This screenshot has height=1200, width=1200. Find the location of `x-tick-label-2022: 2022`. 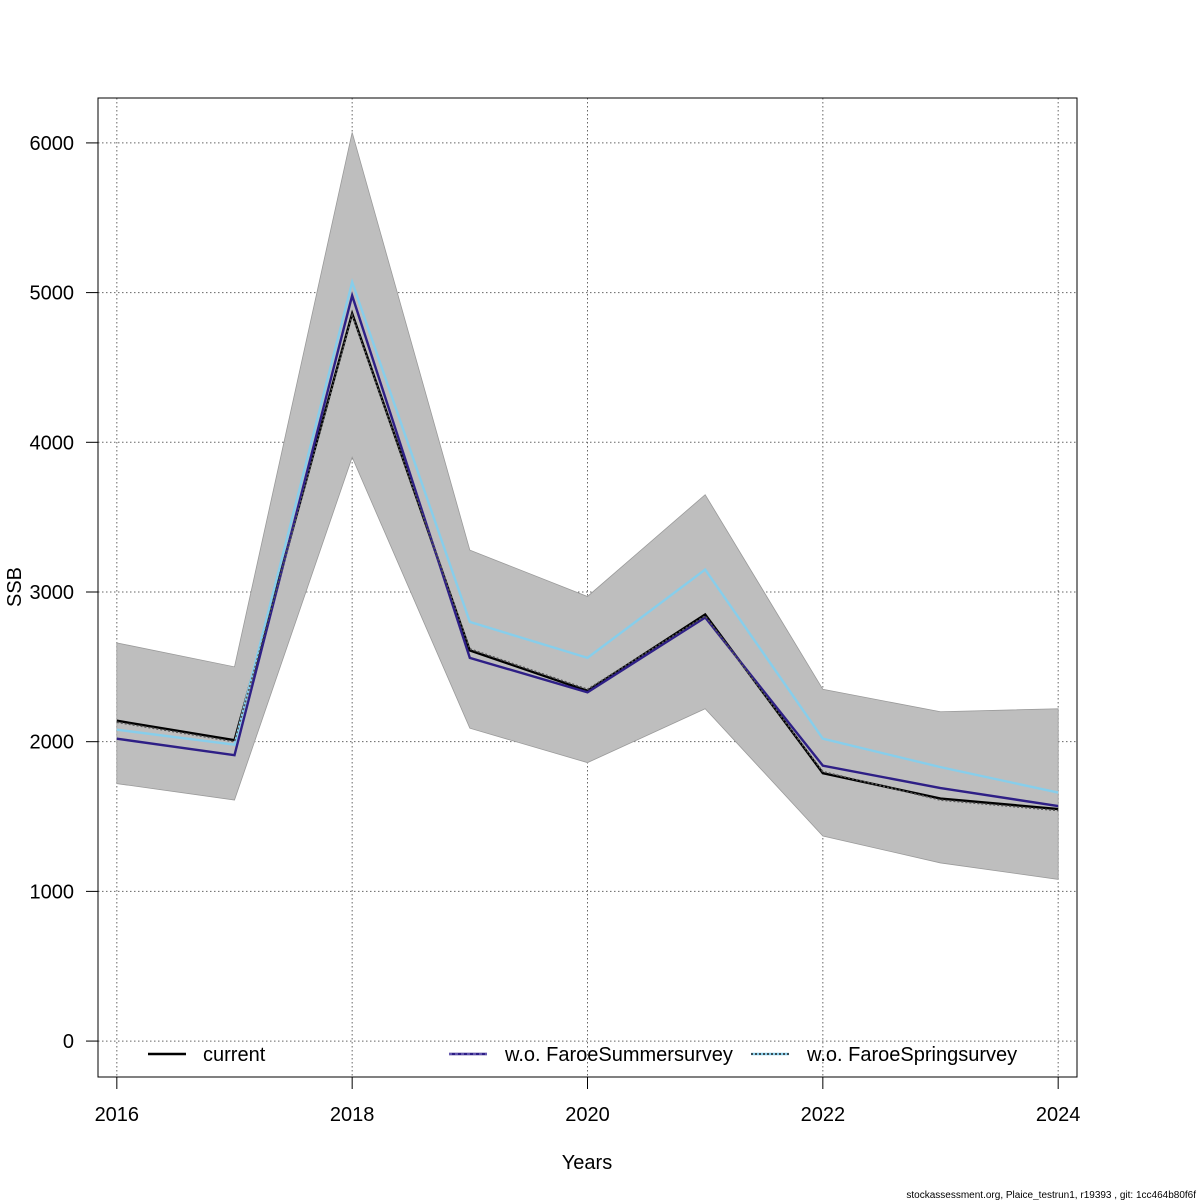

x-tick-label-2022: 2022 is located at coordinates (823, 1115).